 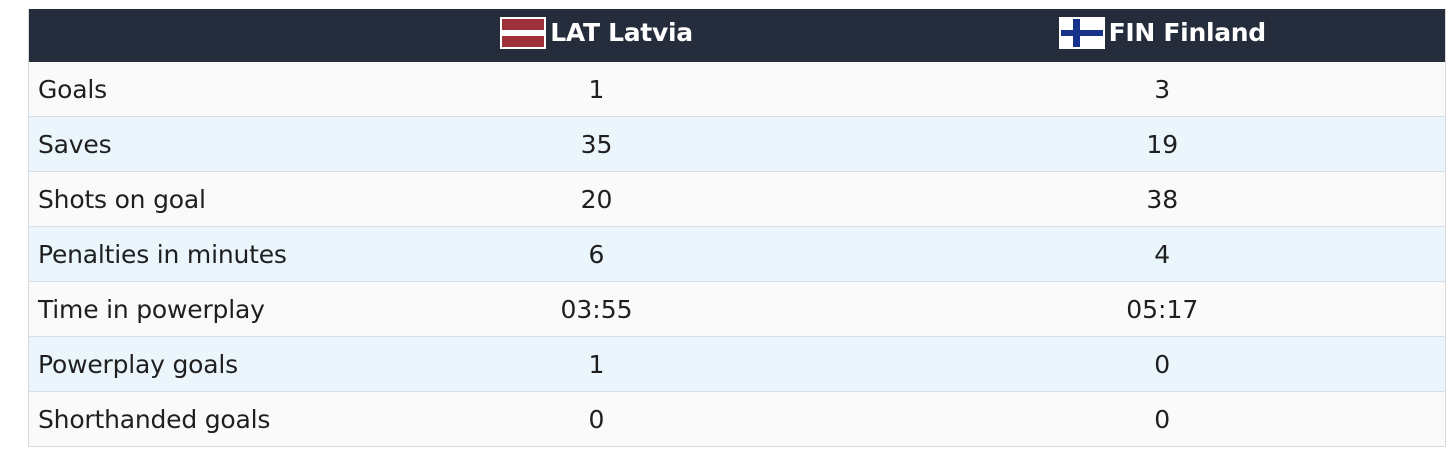 I want to click on finland-value: 38, so click(x=1162, y=199).